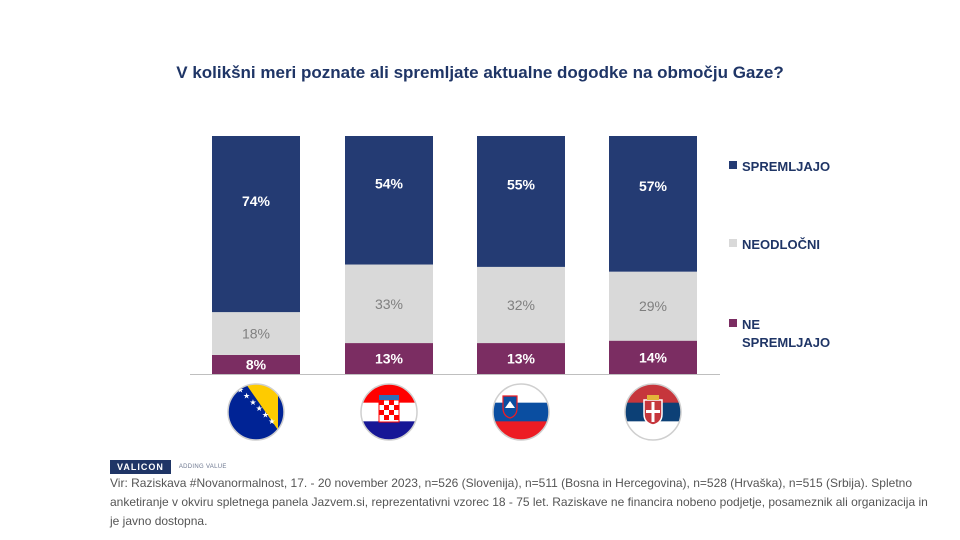 The image size is (960, 540). I want to click on flag-croatia-icon, so click(389, 412).